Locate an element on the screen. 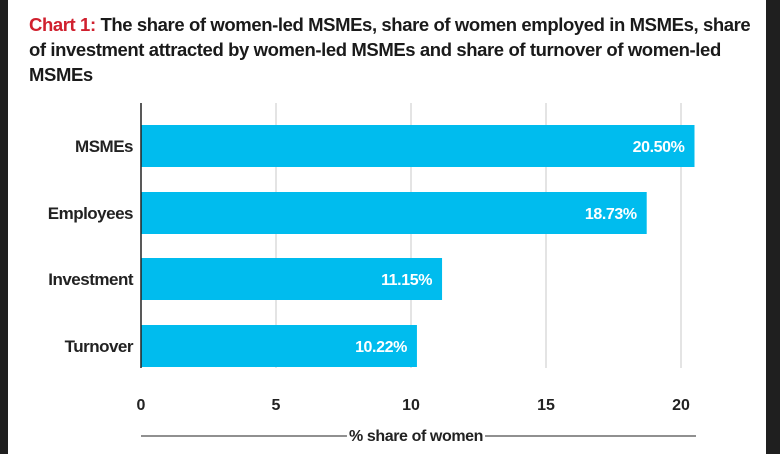 The height and width of the screenshot is (454, 780). value-label-msmes: 20.50% is located at coordinates (659, 147).